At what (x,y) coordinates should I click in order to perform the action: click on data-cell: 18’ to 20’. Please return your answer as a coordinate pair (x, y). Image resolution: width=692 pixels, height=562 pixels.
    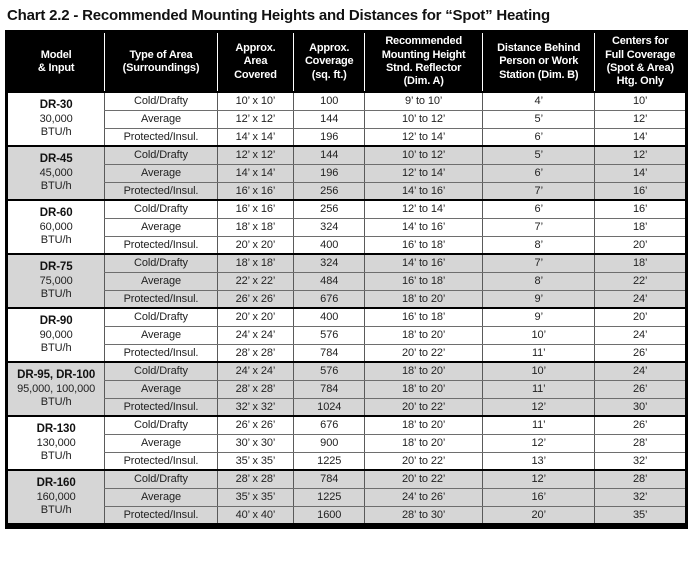
    Looking at the image, I should click on (423, 389).